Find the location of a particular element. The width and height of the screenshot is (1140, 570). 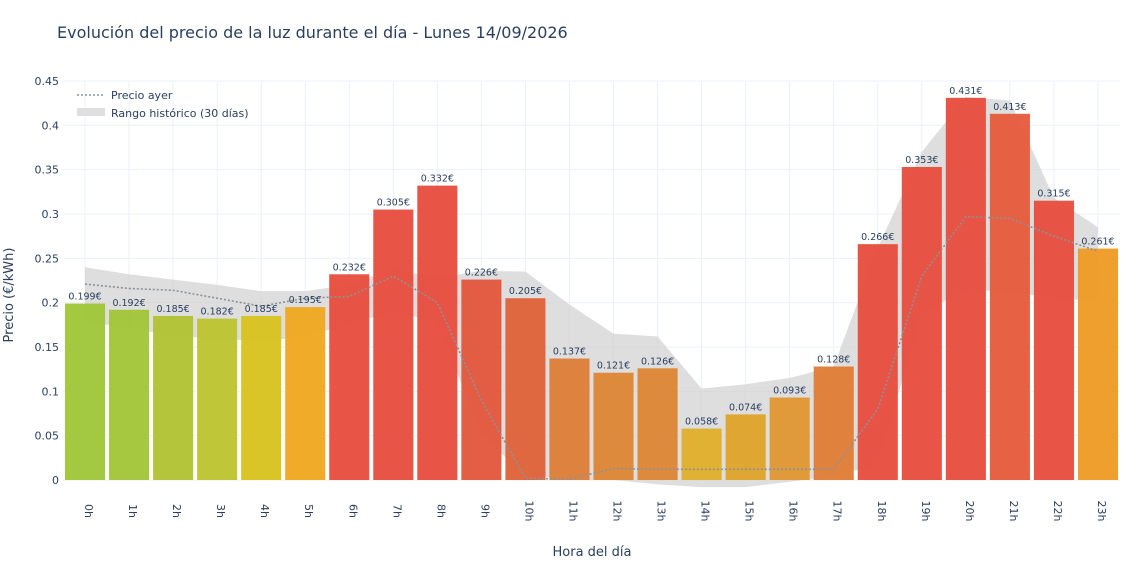

x-tick-label: 2h is located at coordinates (176, 511).